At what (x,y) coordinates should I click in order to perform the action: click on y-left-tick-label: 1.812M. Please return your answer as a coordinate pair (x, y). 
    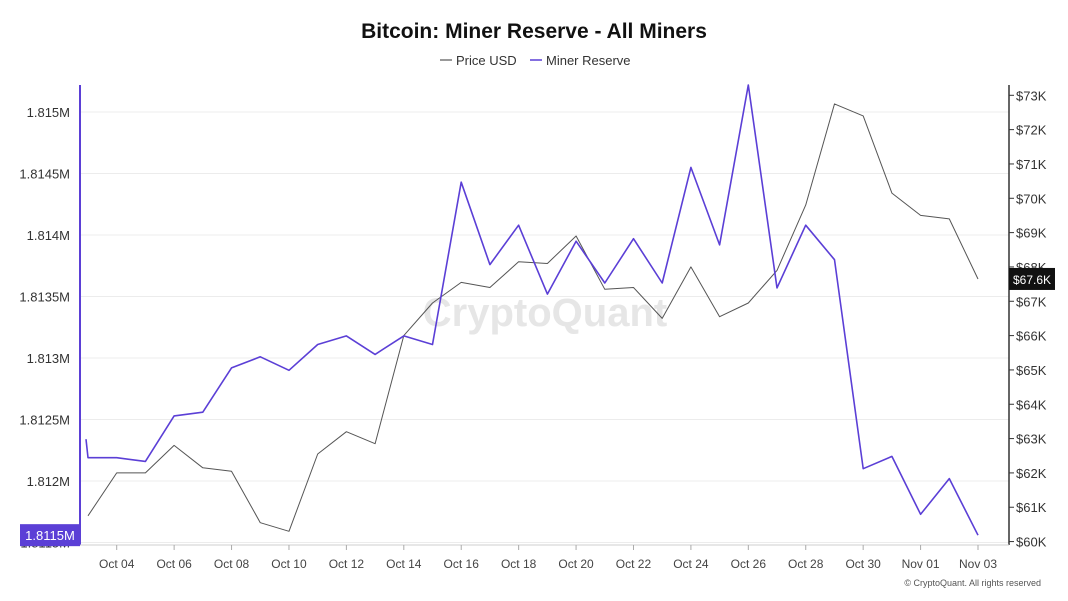
    Looking at the image, I should click on (48, 481).